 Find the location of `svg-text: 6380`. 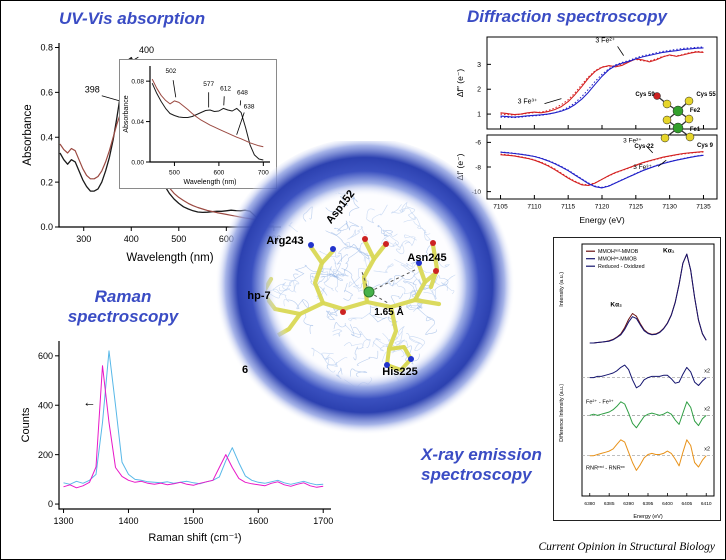

svg-text: 6380 is located at coordinates (589, 504).